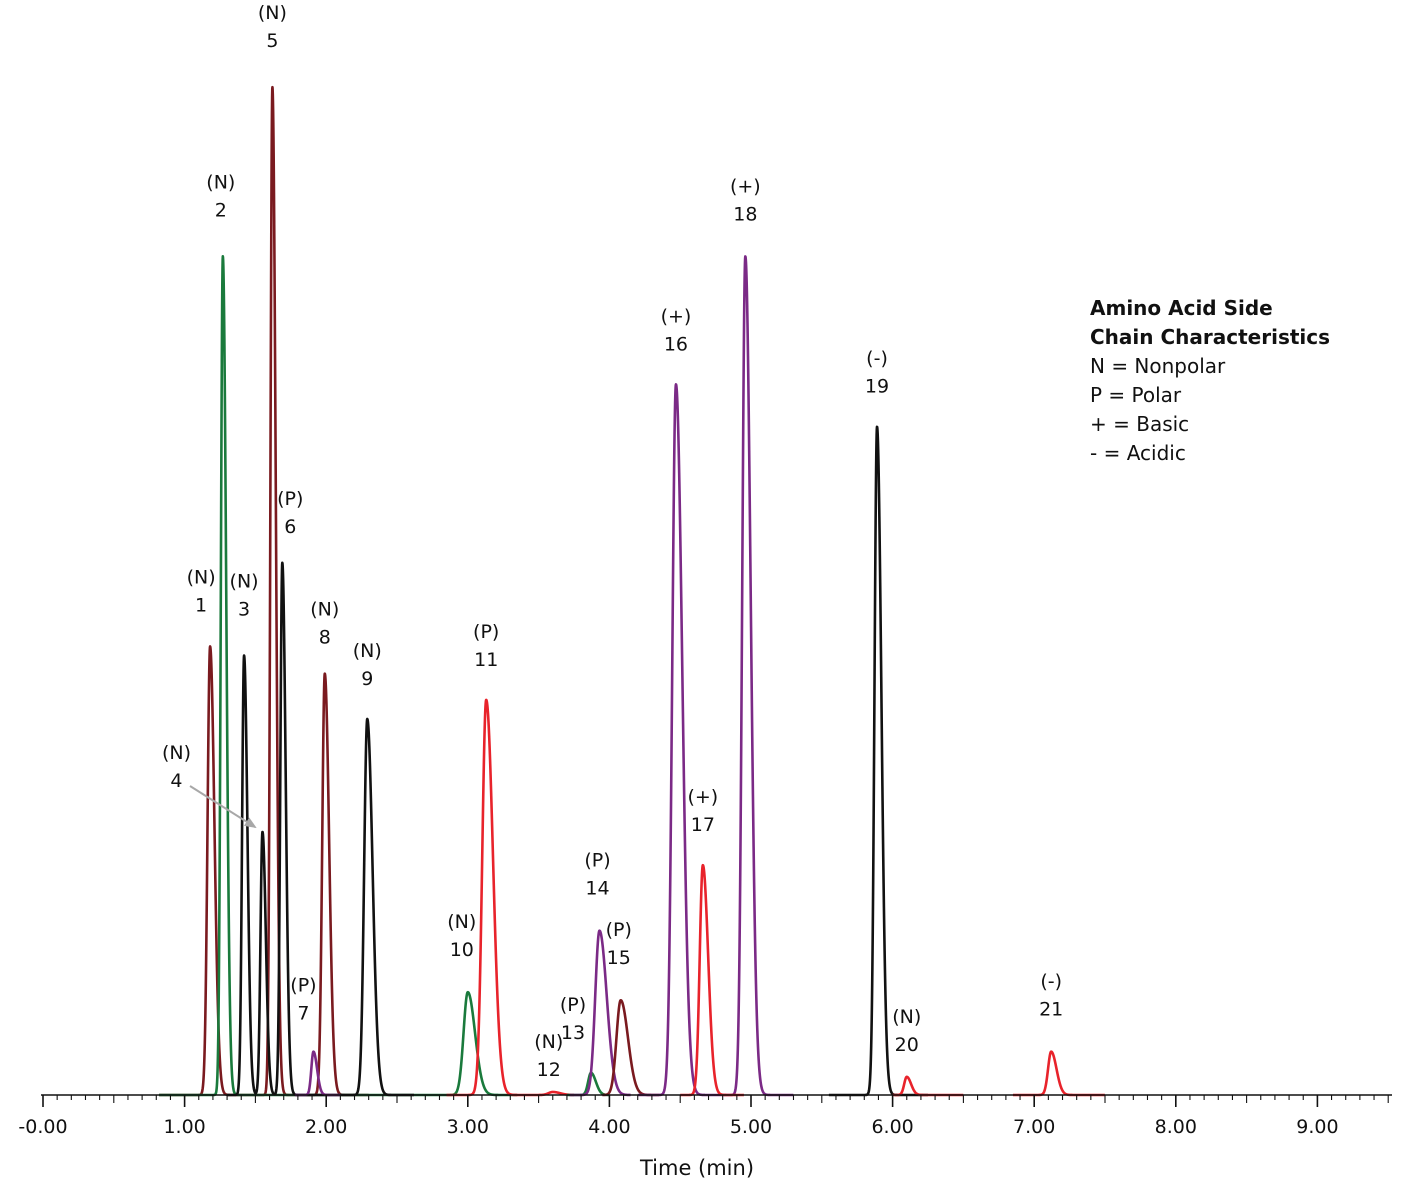 The image size is (1427, 1192). Describe the element at coordinates (597, 889) in the screenshot. I see `peak-number-label: 14` at that location.